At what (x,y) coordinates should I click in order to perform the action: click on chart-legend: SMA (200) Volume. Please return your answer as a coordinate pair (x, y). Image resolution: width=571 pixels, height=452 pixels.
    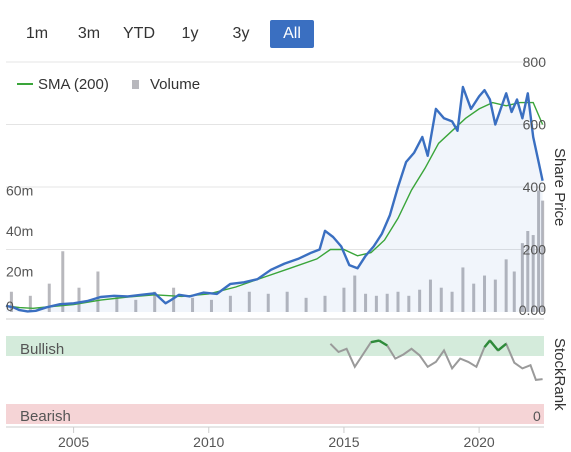
    Looking at the image, I should click on (108, 84).